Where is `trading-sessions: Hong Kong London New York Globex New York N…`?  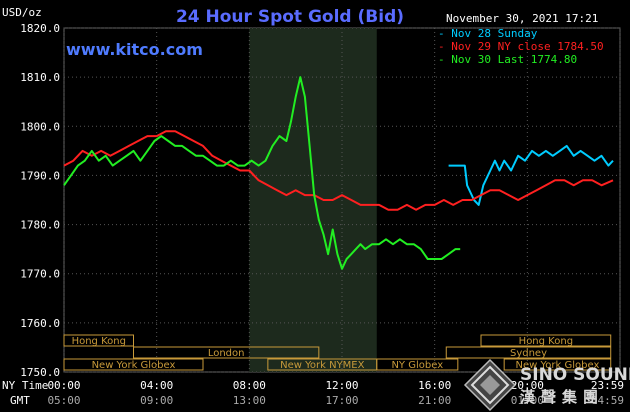 trading-sessions: Hong Kong London New York Globex New York N… is located at coordinates (337, 352).